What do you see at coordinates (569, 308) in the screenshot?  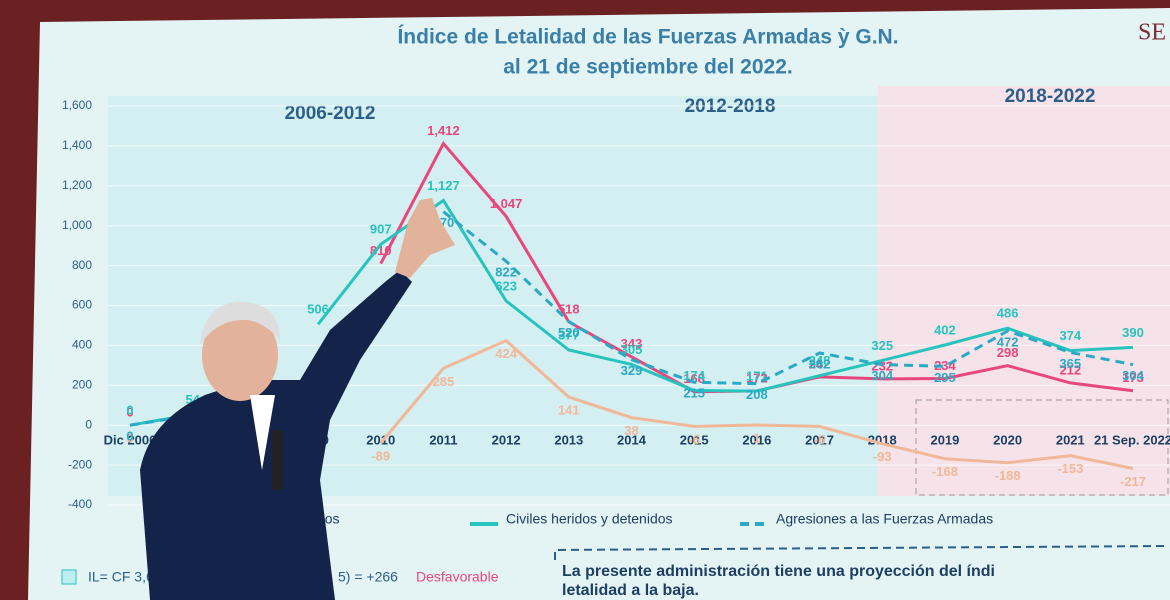 I see `data-label: 518` at bounding box center [569, 308].